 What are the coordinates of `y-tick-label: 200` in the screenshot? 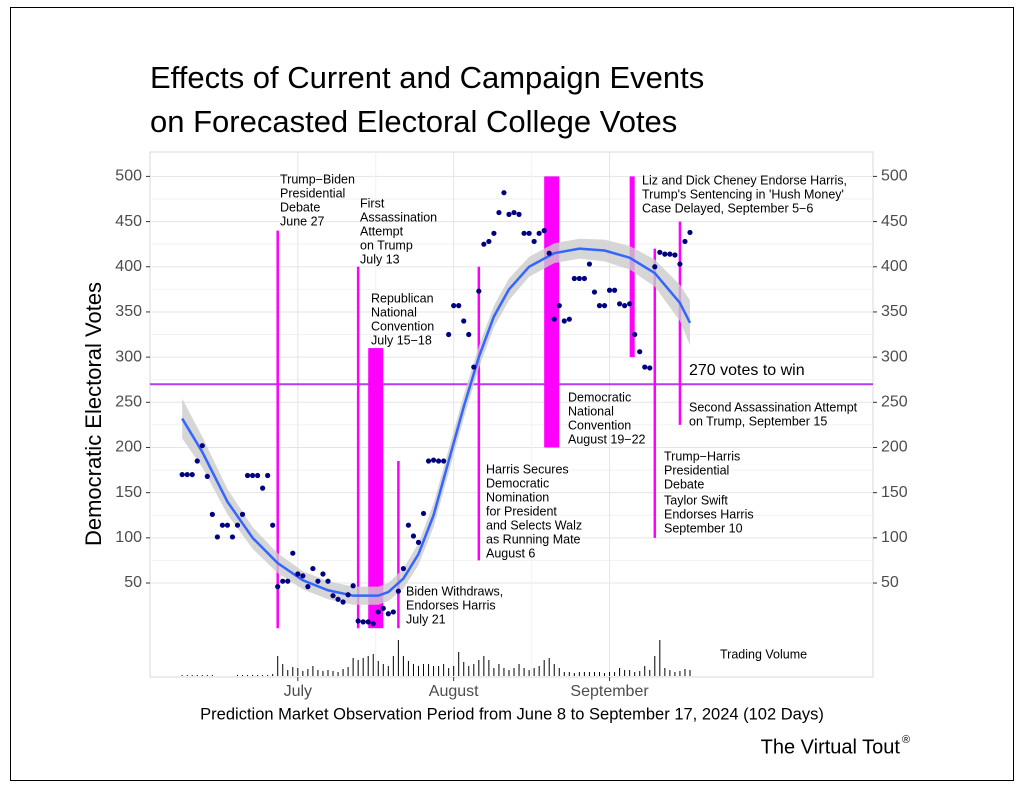 It's located at (128, 447).